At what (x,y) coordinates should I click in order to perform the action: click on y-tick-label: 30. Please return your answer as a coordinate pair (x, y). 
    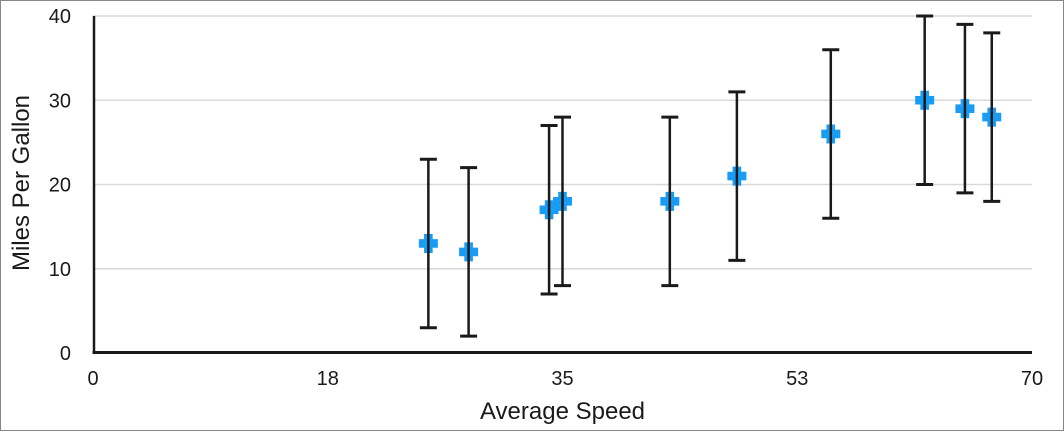
    Looking at the image, I should click on (60, 101).